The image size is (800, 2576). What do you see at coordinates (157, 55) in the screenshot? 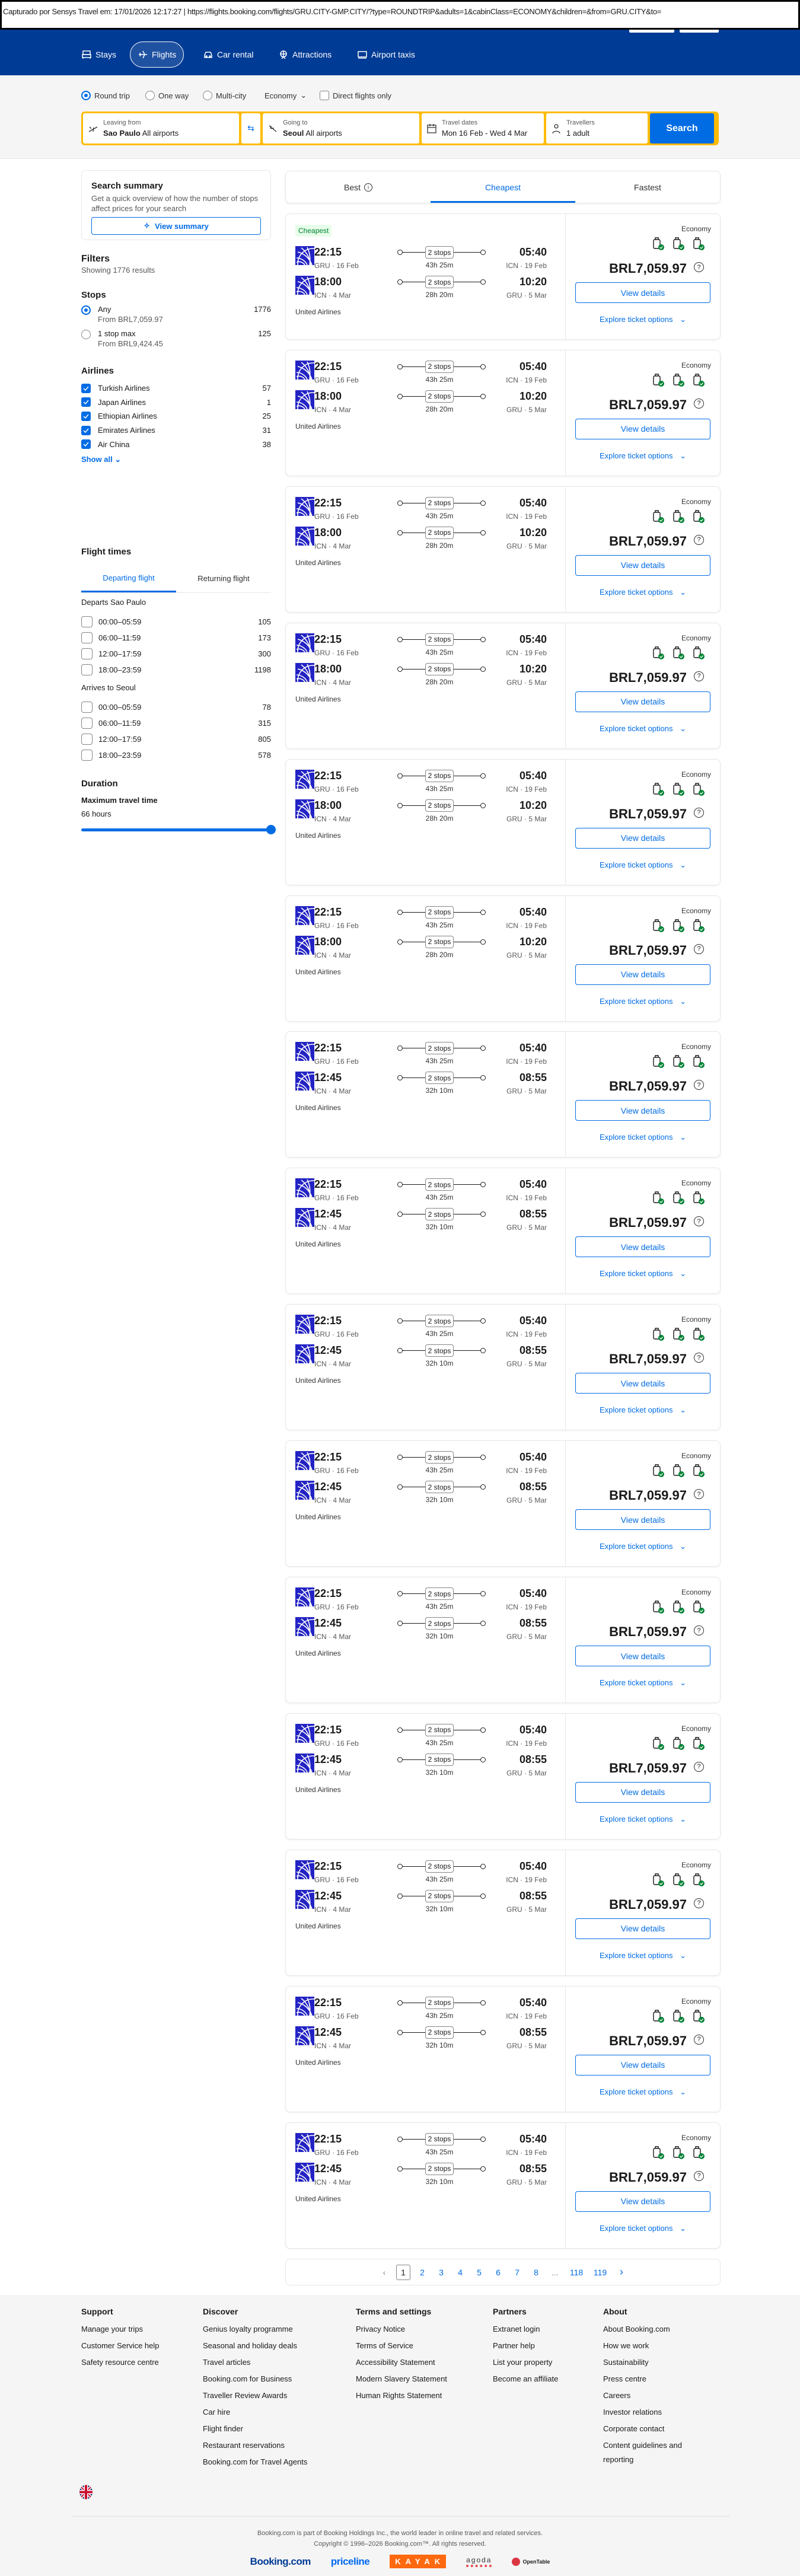
I see `nav-flights: Flights` at bounding box center [157, 55].